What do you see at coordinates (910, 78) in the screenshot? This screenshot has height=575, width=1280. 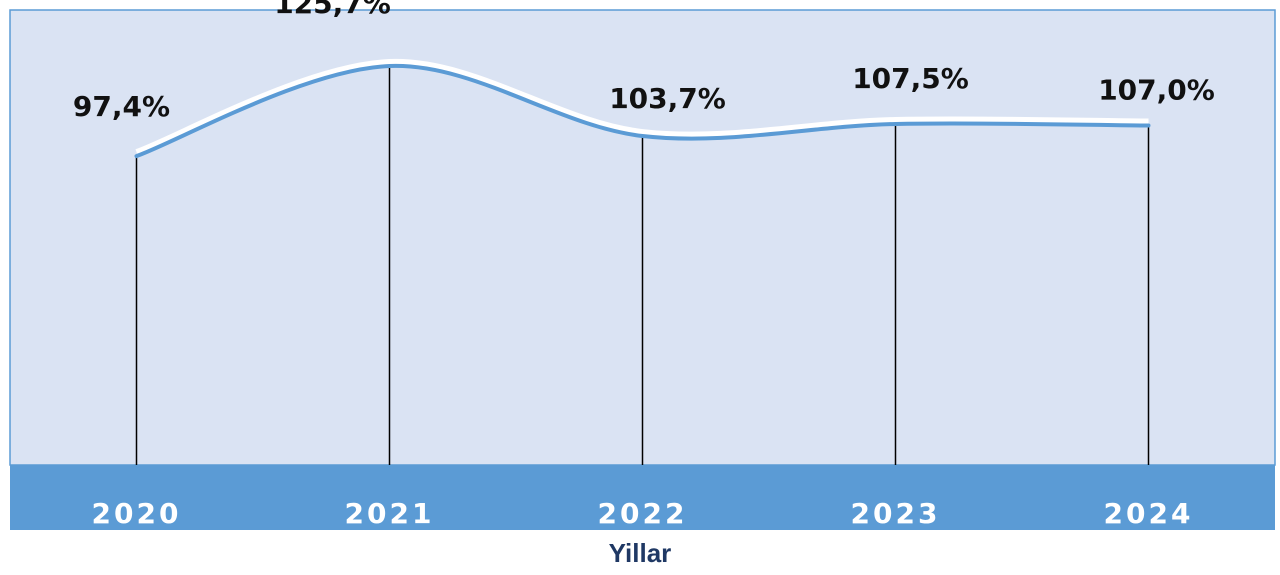 I see `data-label: 107,5%` at bounding box center [910, 78].